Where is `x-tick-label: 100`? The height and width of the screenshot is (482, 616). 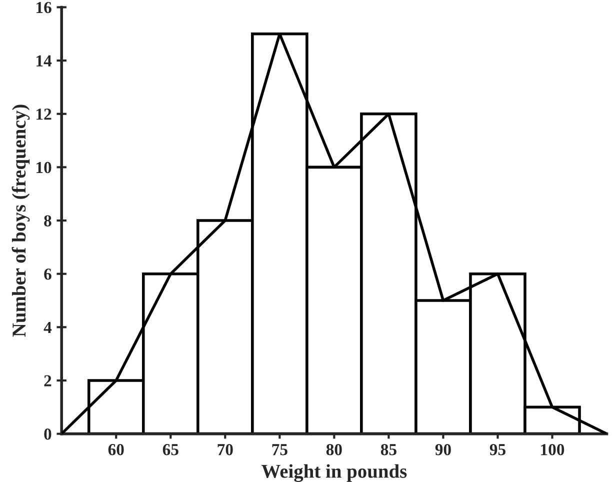
x-tick-label: 100 is located at coordinates (552, 450).